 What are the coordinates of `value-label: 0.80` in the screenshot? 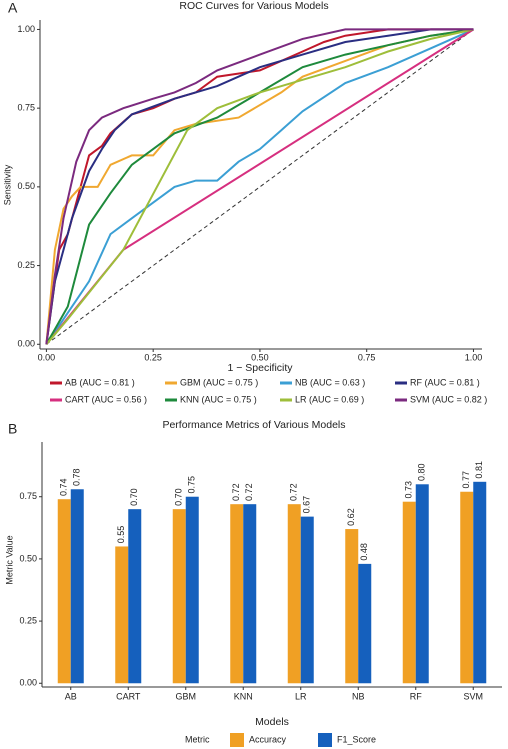 It's located at (422, 473).